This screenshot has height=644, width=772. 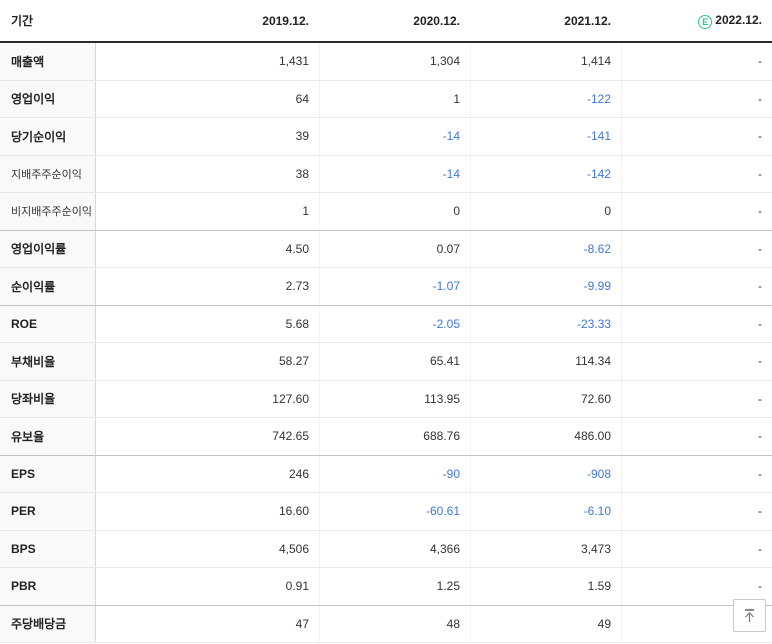 I want to click on arrow-up-to-line-icon, so click(x=749, y=615).